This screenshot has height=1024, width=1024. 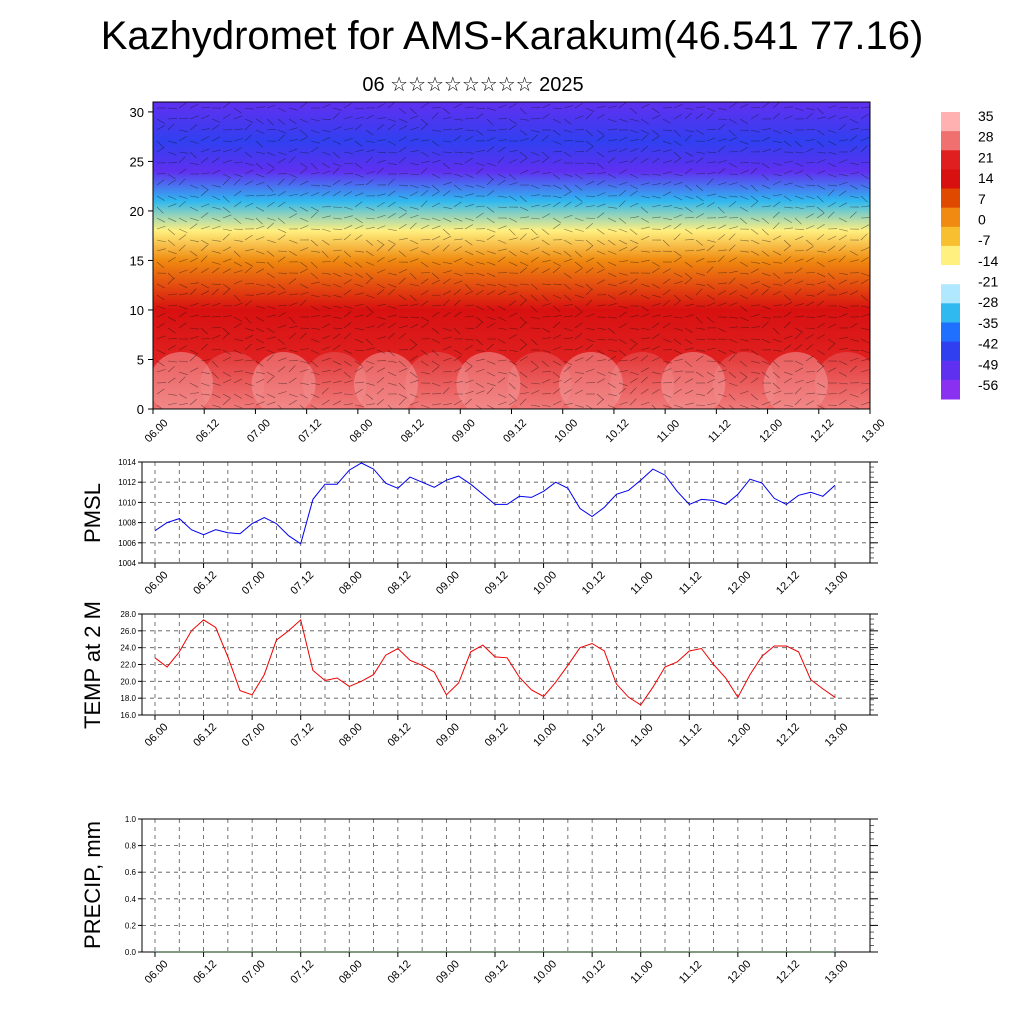 What do you see at coordinates (92, 885) in the screenshot?
I see `y-axis-title: PRECIP, mm` at bounding box center [92, 885].